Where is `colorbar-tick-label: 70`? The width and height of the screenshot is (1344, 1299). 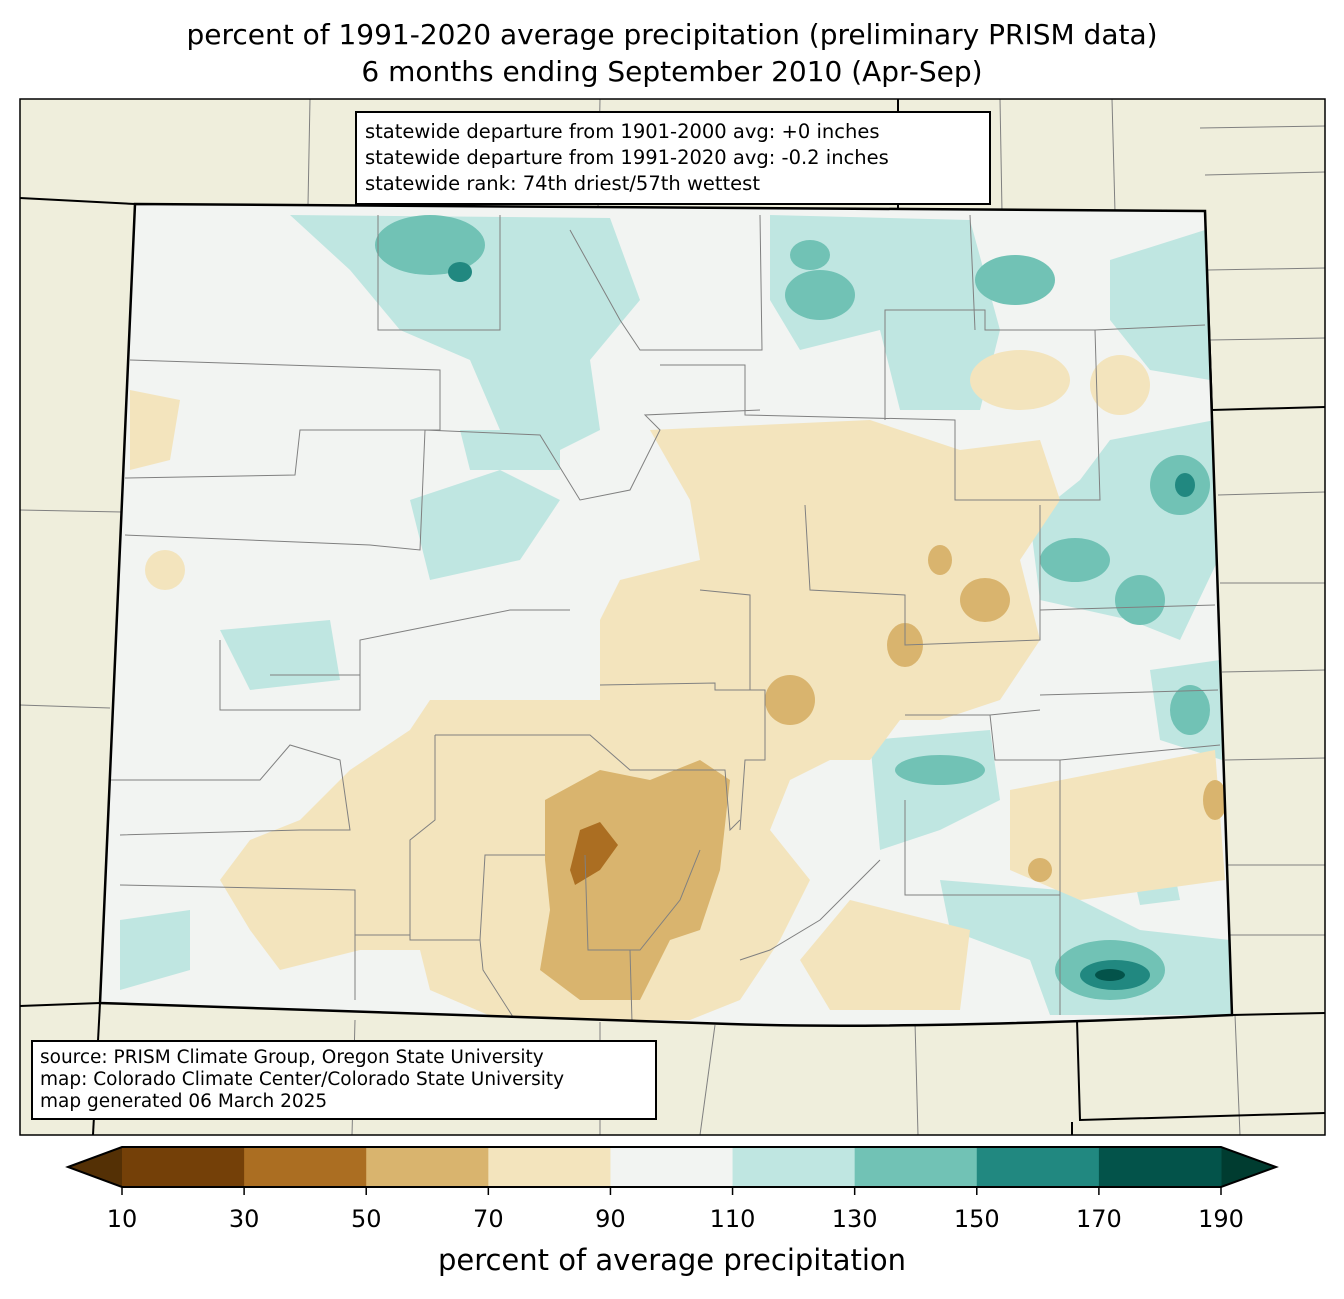 colorbar-tick-label: 70 is located at coordinates (488, 1219).